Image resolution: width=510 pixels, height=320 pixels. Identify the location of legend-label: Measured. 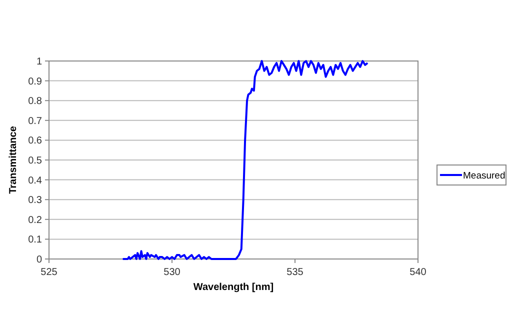
(484, 176).